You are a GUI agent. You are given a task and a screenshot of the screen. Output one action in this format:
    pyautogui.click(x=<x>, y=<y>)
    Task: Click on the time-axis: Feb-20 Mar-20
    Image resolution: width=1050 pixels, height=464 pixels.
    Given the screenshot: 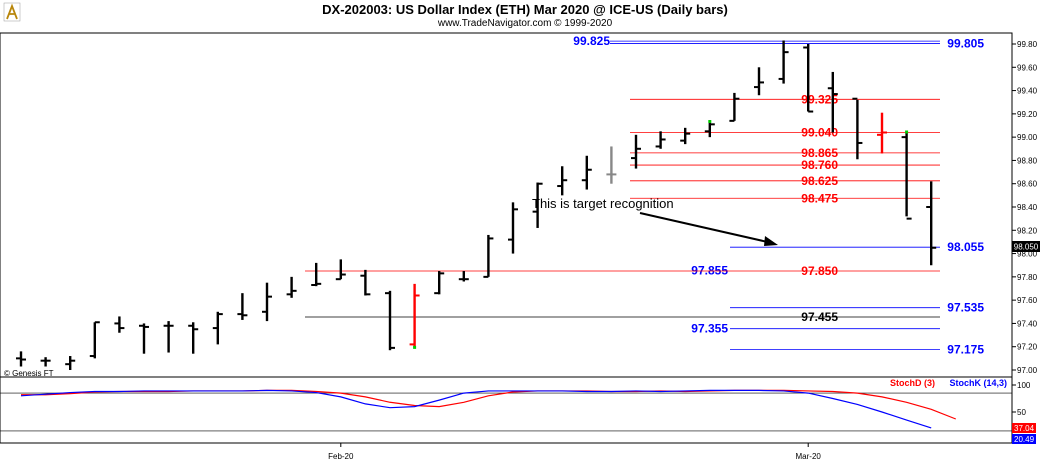 What is the action you would take?
    pyautogui.click(x=574, y=452)
    